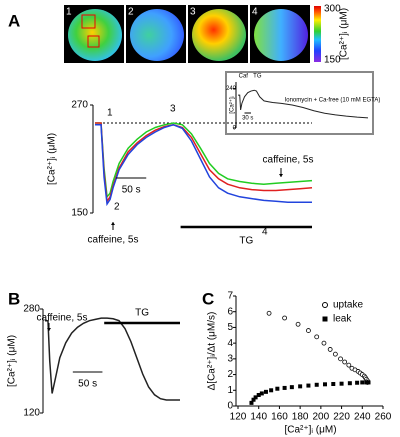 The height and width of the screenshot is (437, 400). Describe the element at coordinates (232, 104) in the screenshot. I see `y-axis-label: [Ca²⁺]ᵢ` at that location.